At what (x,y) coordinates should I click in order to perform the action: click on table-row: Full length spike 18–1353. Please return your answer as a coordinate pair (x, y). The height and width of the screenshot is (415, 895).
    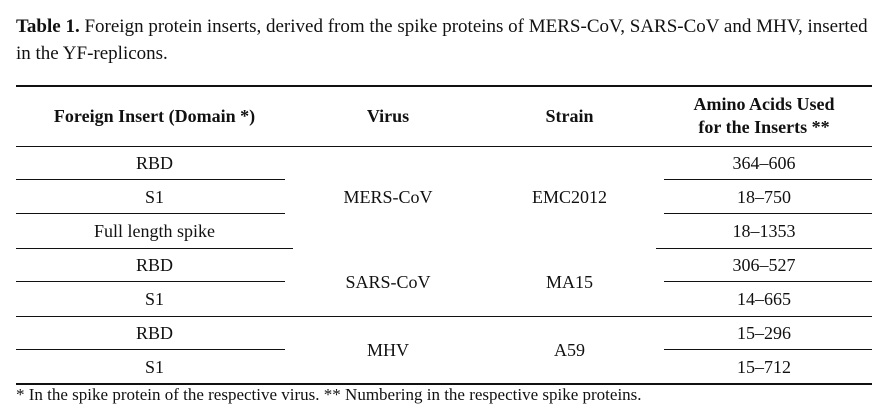
    Looking at the image, I should click on (444, 231).